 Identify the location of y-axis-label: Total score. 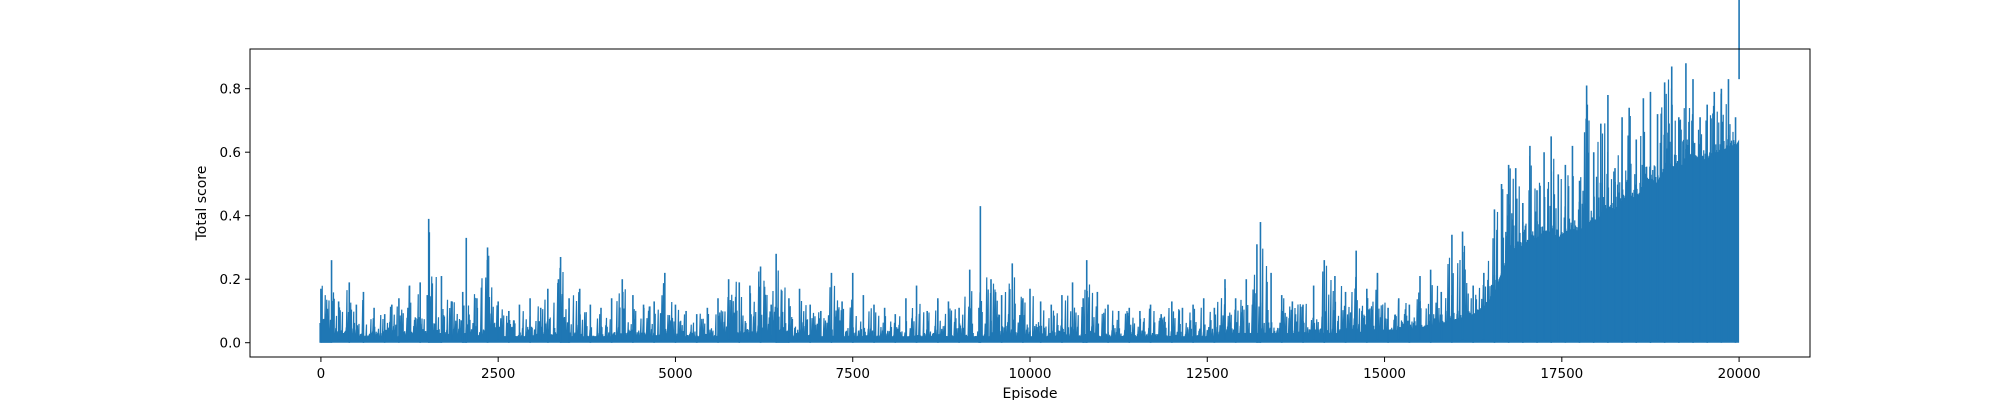
(202, 204).